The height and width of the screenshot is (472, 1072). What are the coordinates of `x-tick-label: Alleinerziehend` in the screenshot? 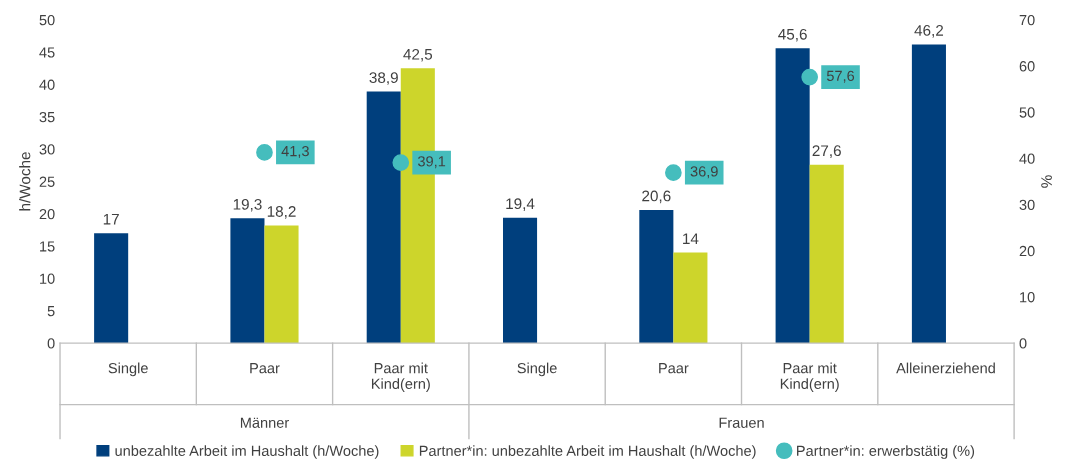 It's located at (945, 368).